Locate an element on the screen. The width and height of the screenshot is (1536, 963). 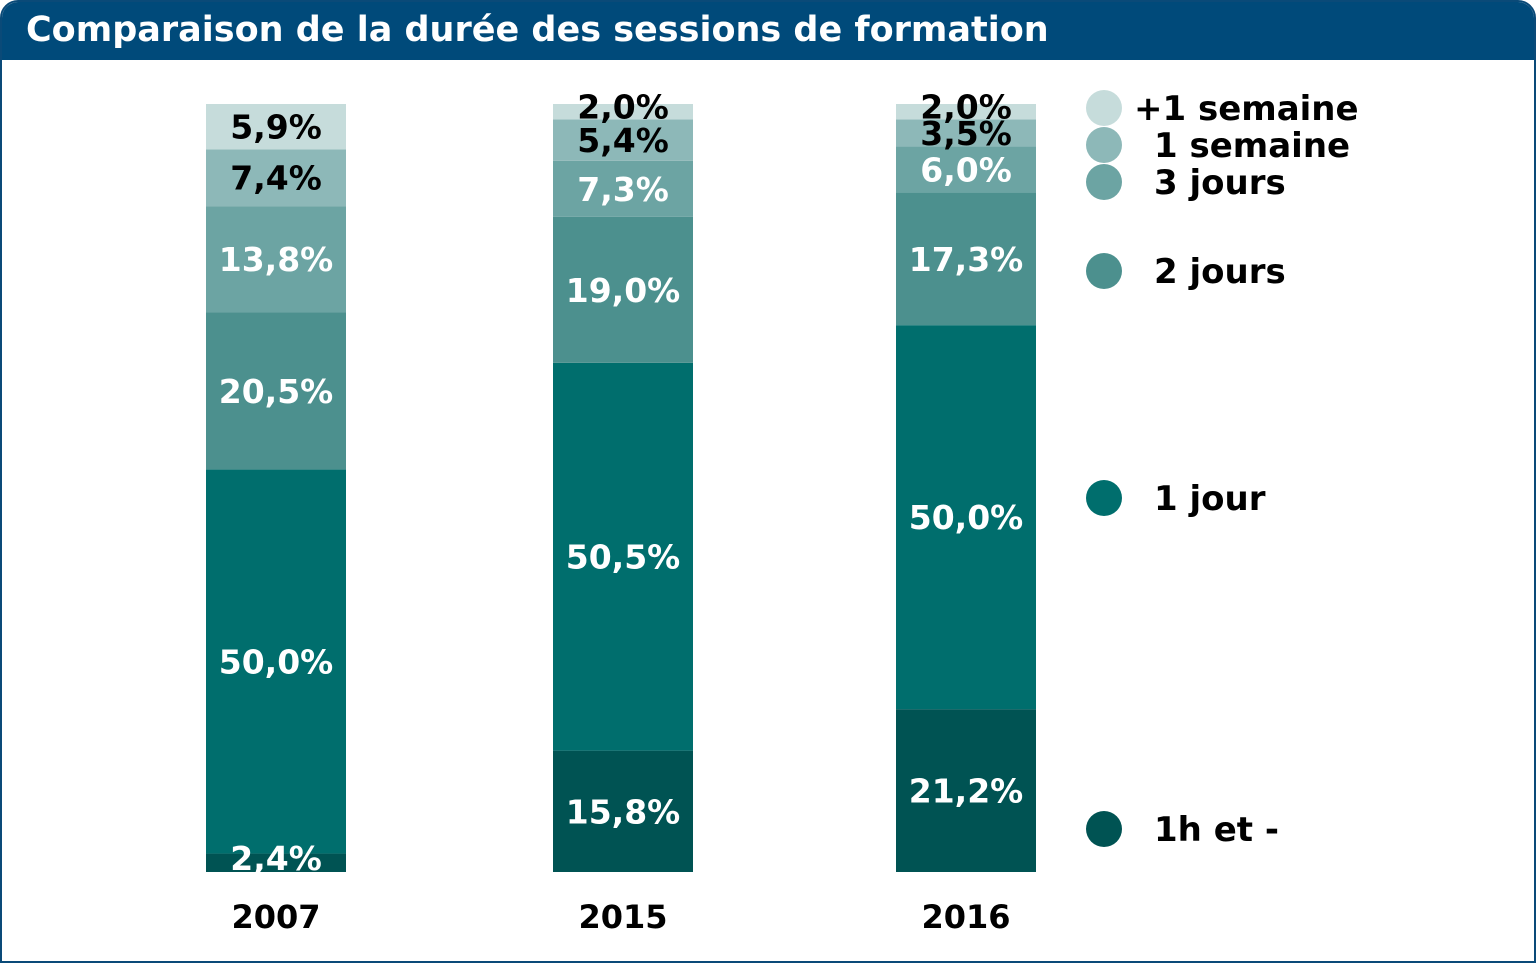
bar-segment-2016-1h-et is located at coordinates (966, 790).